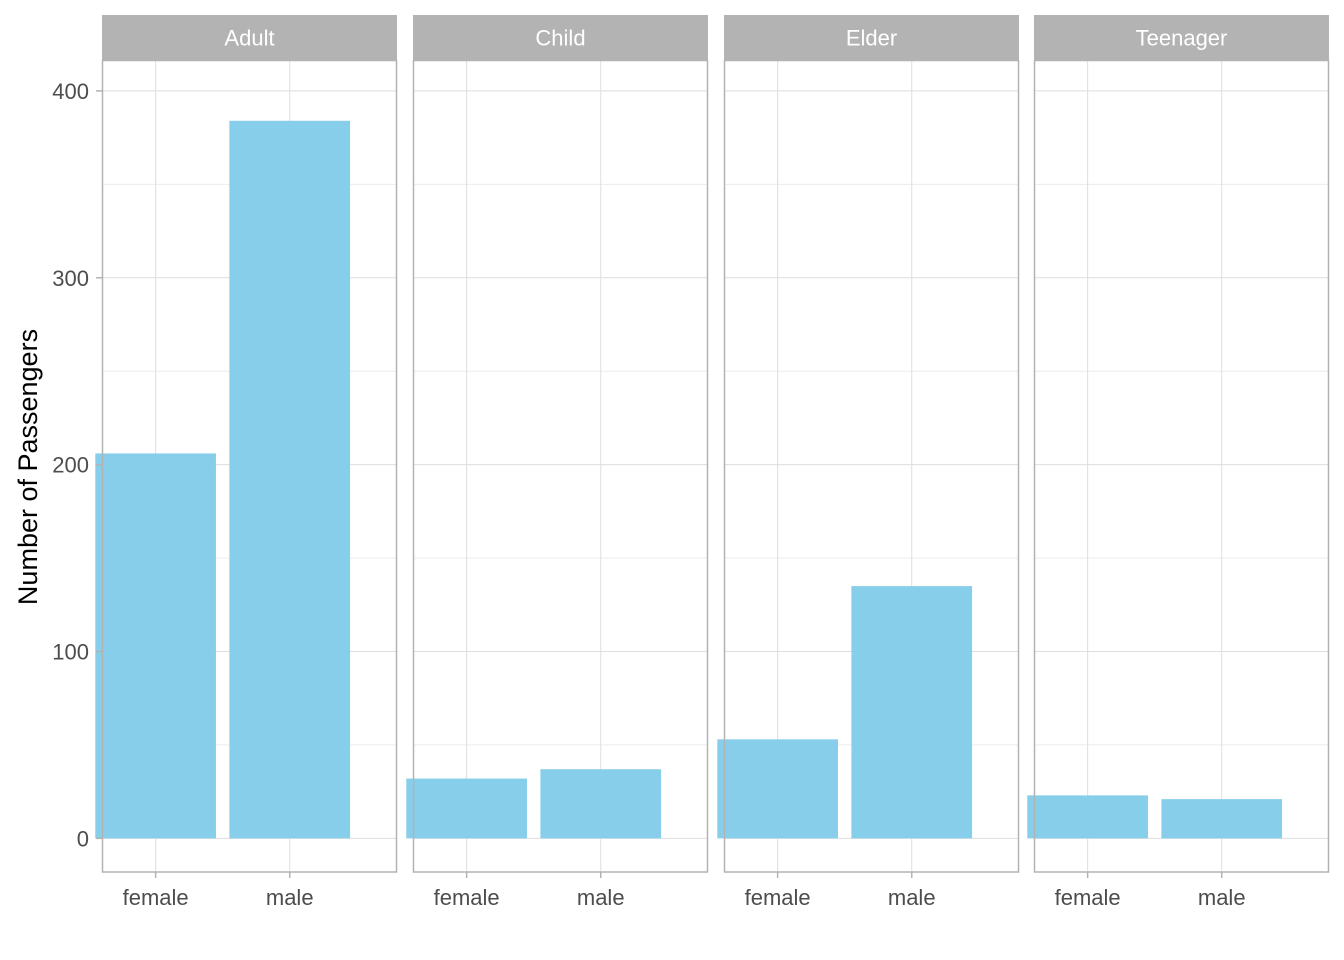 Image resolution: width=1344 pixels, height=960 pixels. Describe the element at coordinates (912, 712) in the screenshot. I see `bar-elder-male` at that location.